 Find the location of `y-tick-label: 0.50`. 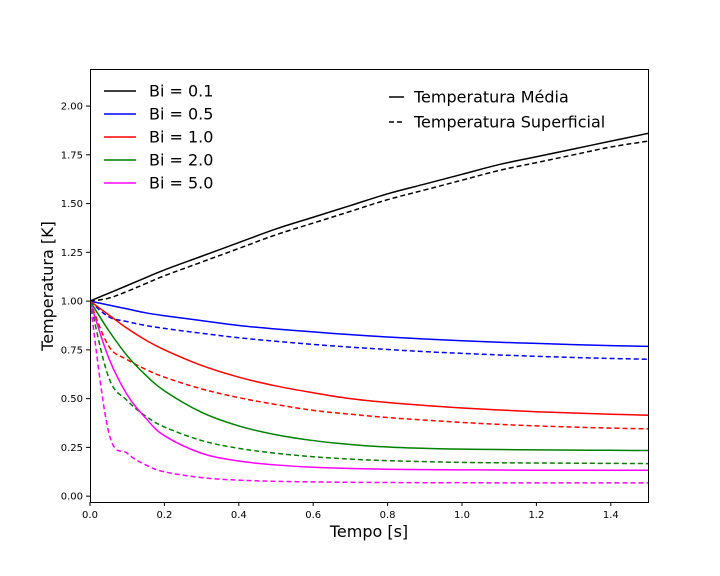

y-tick-label: 0.50 is located at coordinates (72, 399).